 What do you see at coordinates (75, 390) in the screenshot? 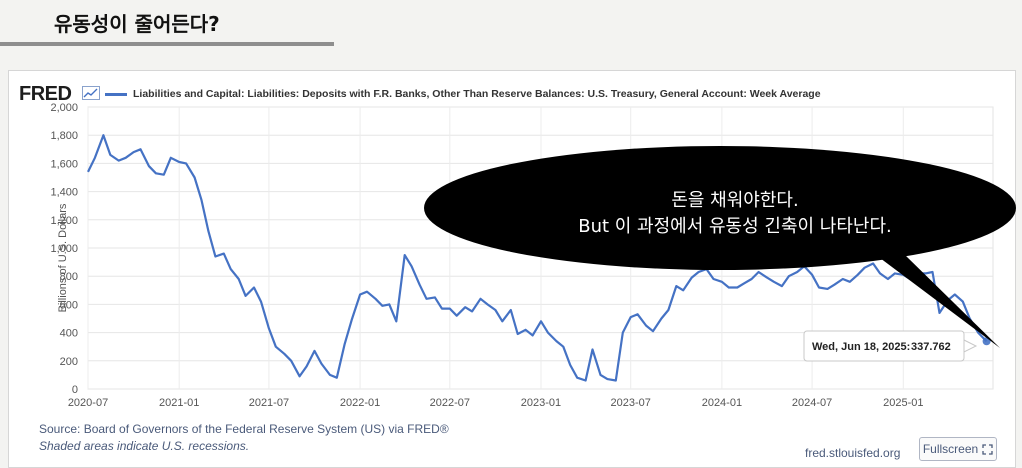
I see `y-tick-label: 0` at bounding box center [75, 390].